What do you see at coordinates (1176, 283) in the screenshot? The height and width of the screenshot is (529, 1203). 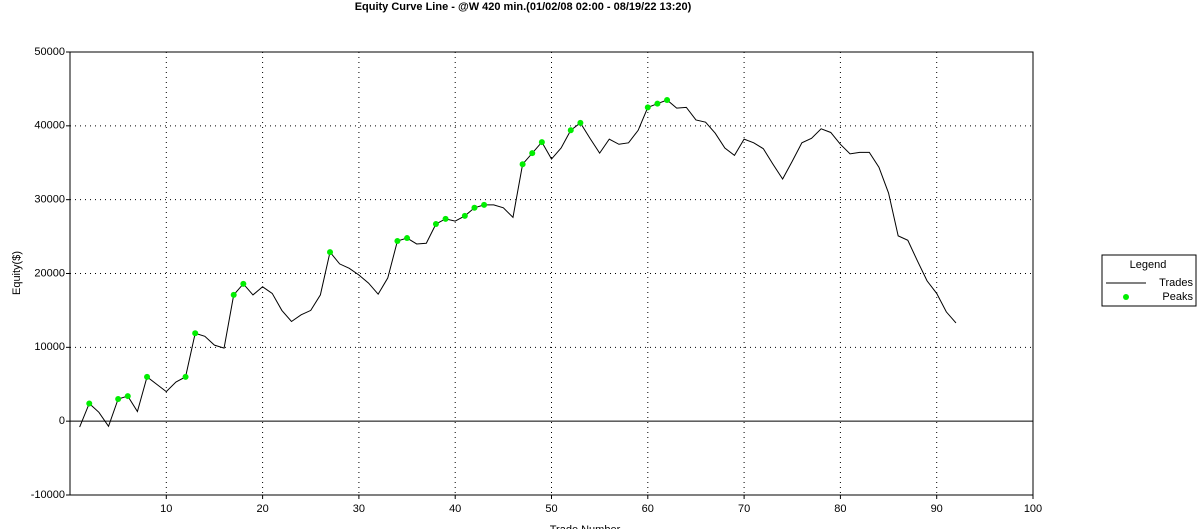 I see `legend-label: Trades` at bounding box center [1176, 283].